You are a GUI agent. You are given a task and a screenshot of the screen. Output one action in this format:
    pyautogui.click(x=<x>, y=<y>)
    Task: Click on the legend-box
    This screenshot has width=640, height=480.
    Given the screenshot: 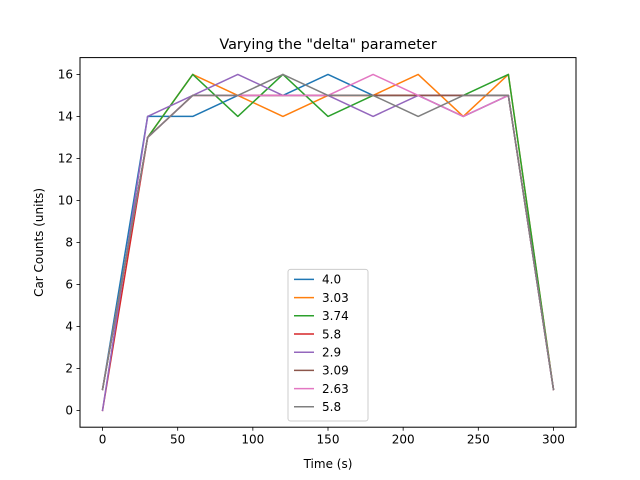 What is the action you would take?
    pyautogui.click(x=328, y=345)
    